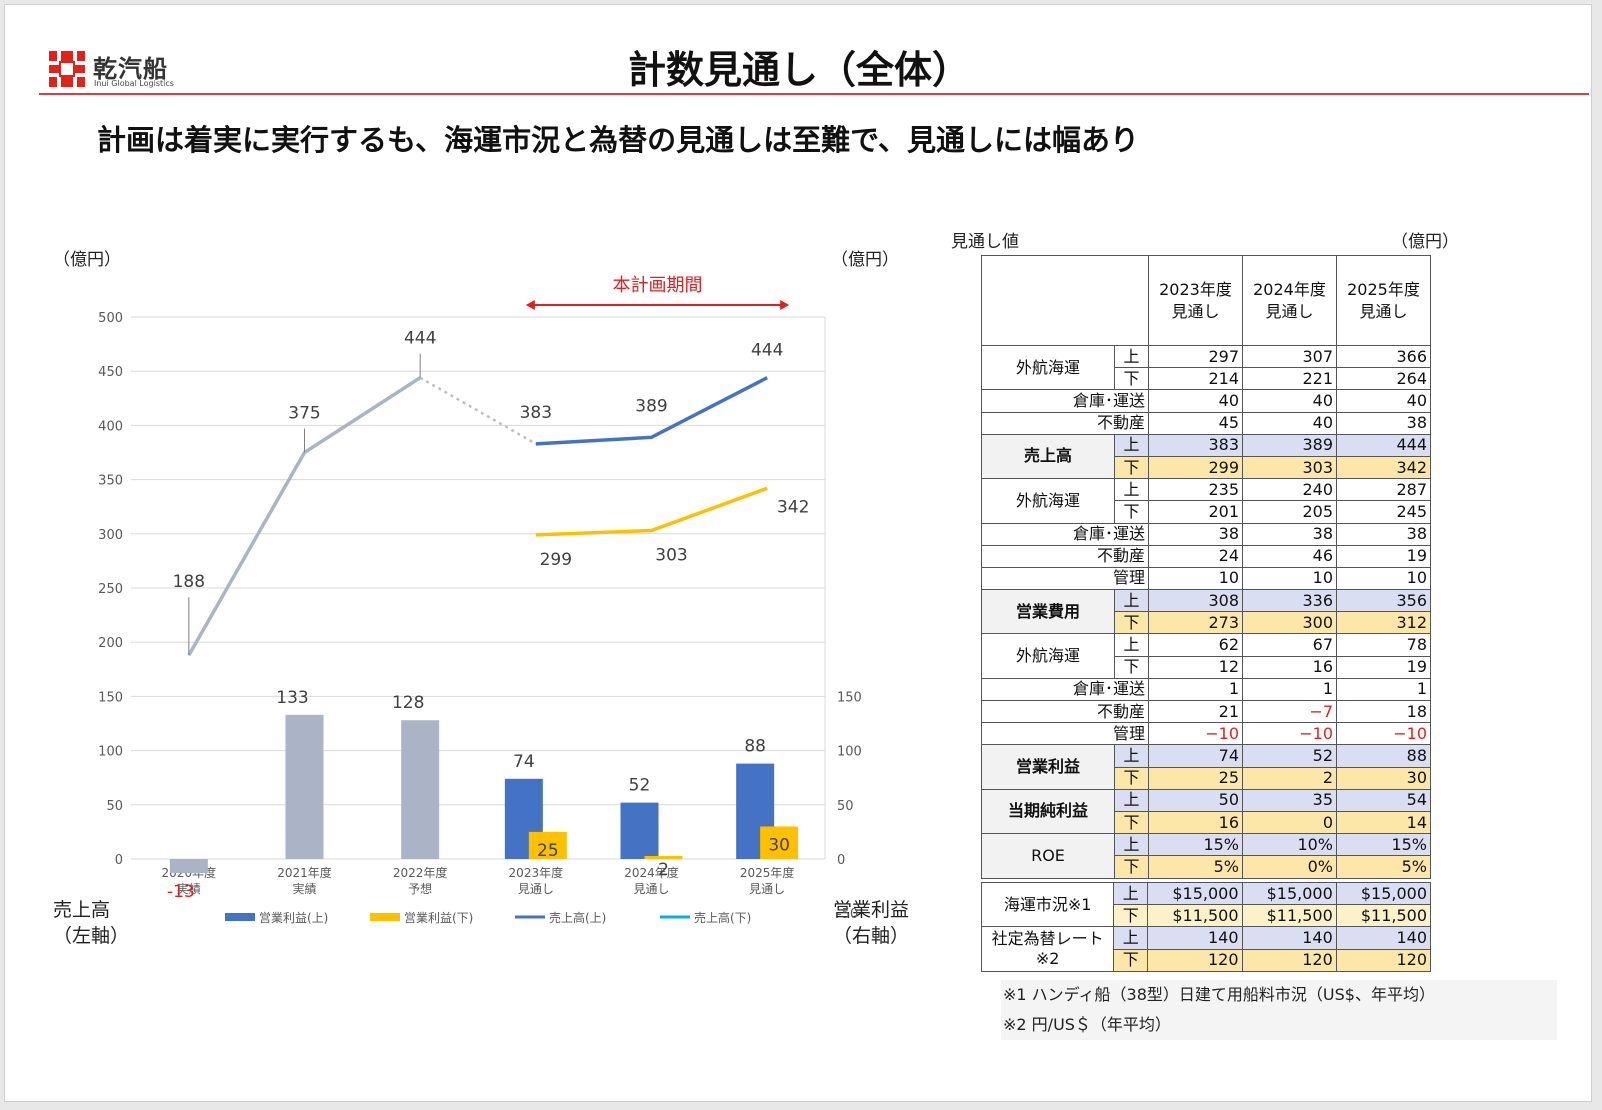 The width and height of the screenshot is (1602, 1110). What do you see at coordinates (408, 703) in the screenshot?
I see `actual-op-profit-label: 128` at bounding box center [408, 703].